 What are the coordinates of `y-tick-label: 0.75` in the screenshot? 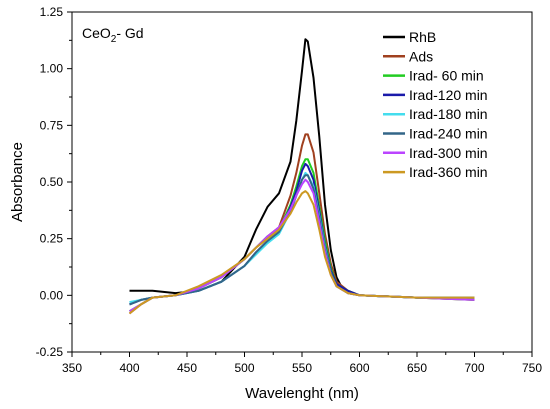 It's located at (52, 125).